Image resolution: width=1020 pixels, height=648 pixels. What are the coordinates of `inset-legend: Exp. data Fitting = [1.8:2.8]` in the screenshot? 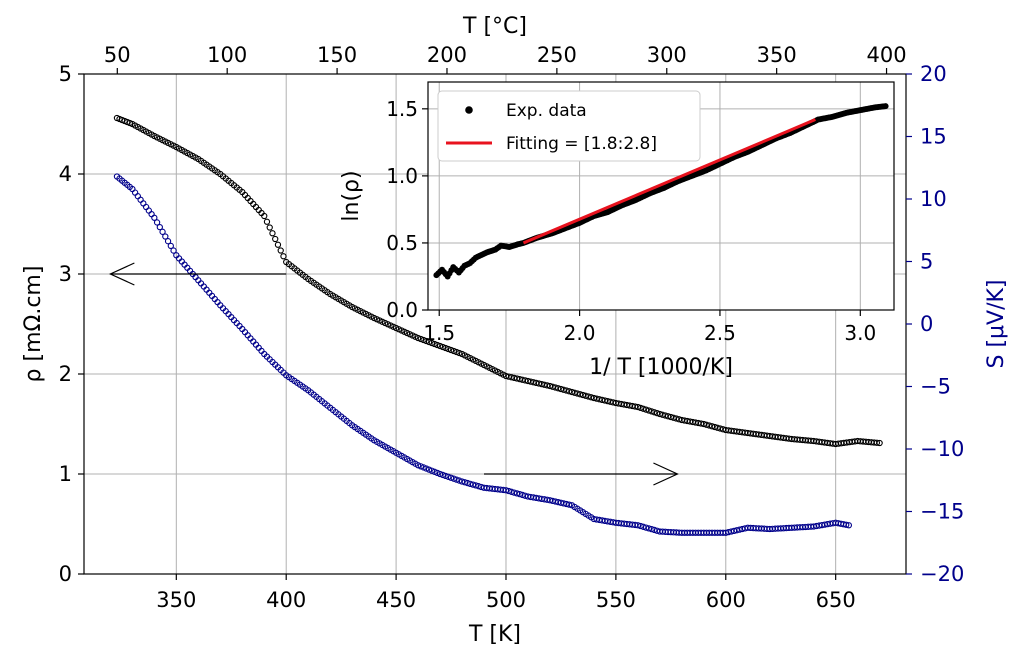 It's located at (569, 126).